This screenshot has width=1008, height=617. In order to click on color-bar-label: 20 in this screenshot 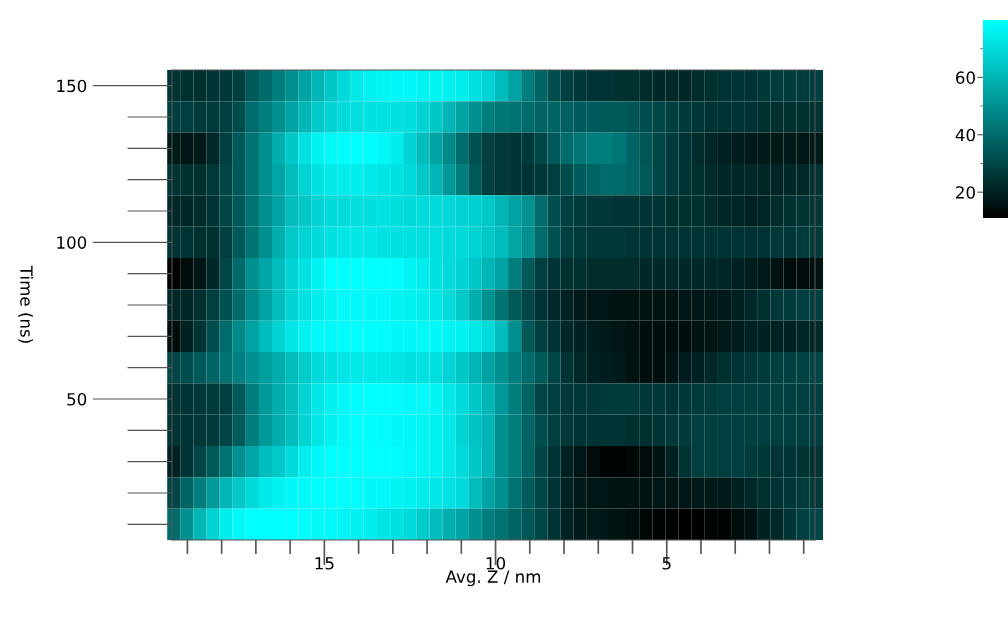, I will do `click(965, 192)`.